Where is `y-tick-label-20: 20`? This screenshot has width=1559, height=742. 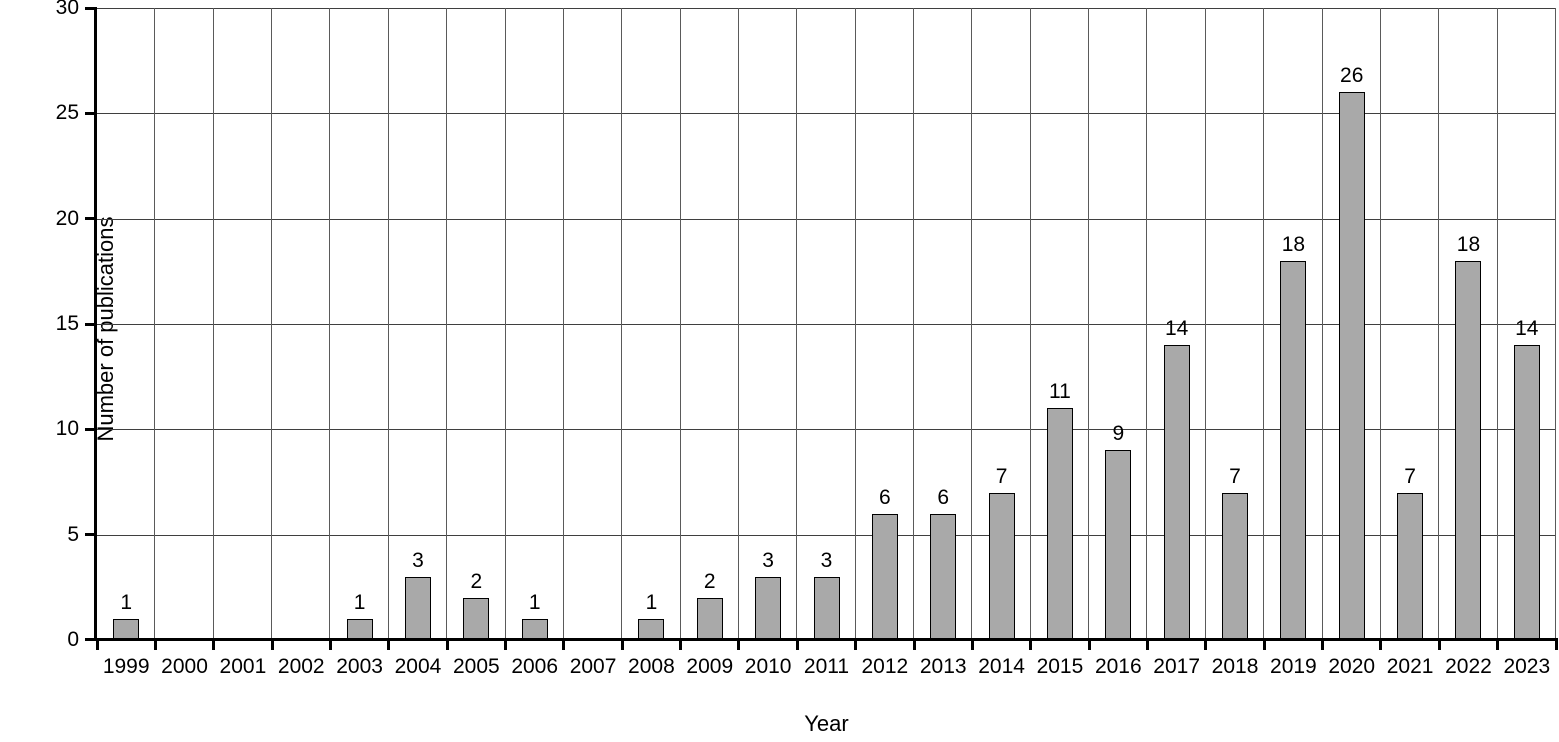
y-tick-label-20: 20 is located at coordinates (67, 218).